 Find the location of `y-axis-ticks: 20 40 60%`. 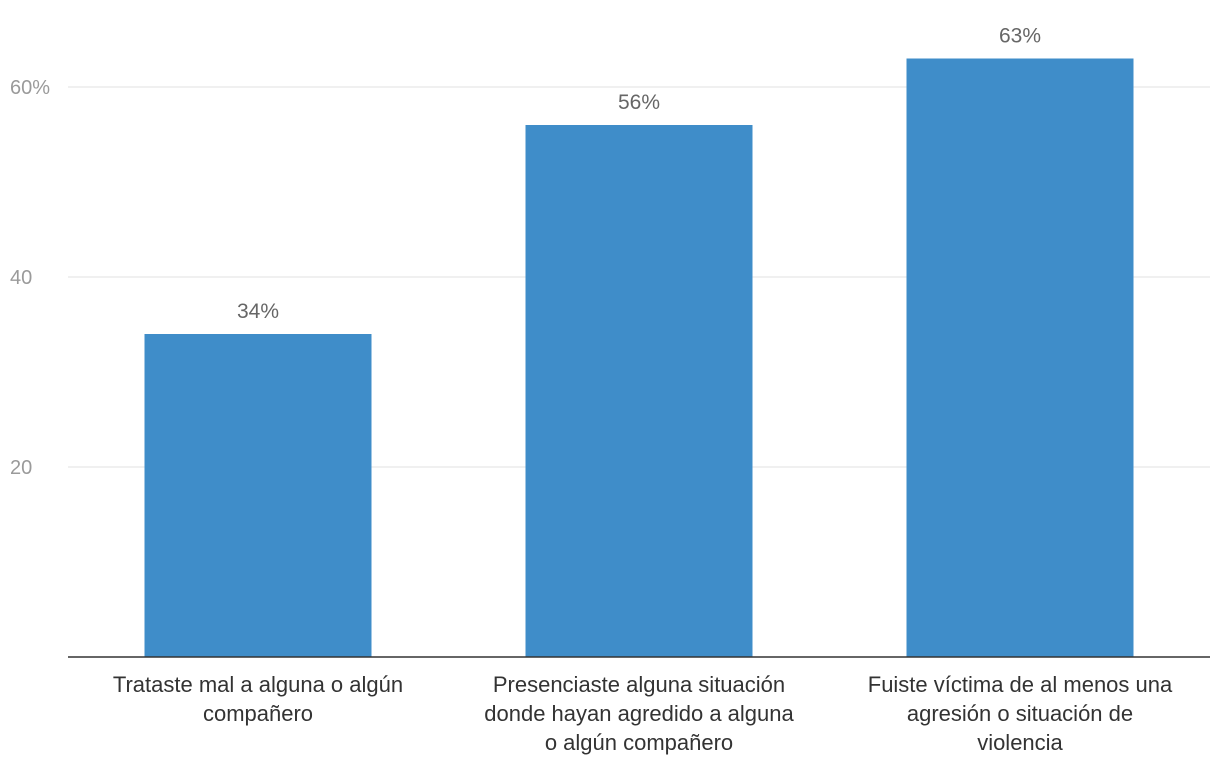

y-axis-ticks: 20 40 60% is located at coordinates (30, 278).